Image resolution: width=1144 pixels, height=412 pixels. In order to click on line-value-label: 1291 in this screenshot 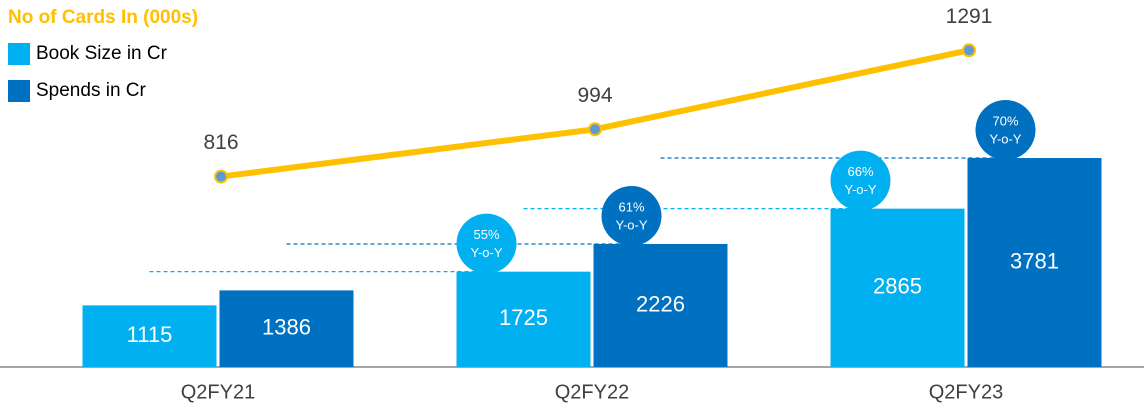, I will do `click(969, 16)`.